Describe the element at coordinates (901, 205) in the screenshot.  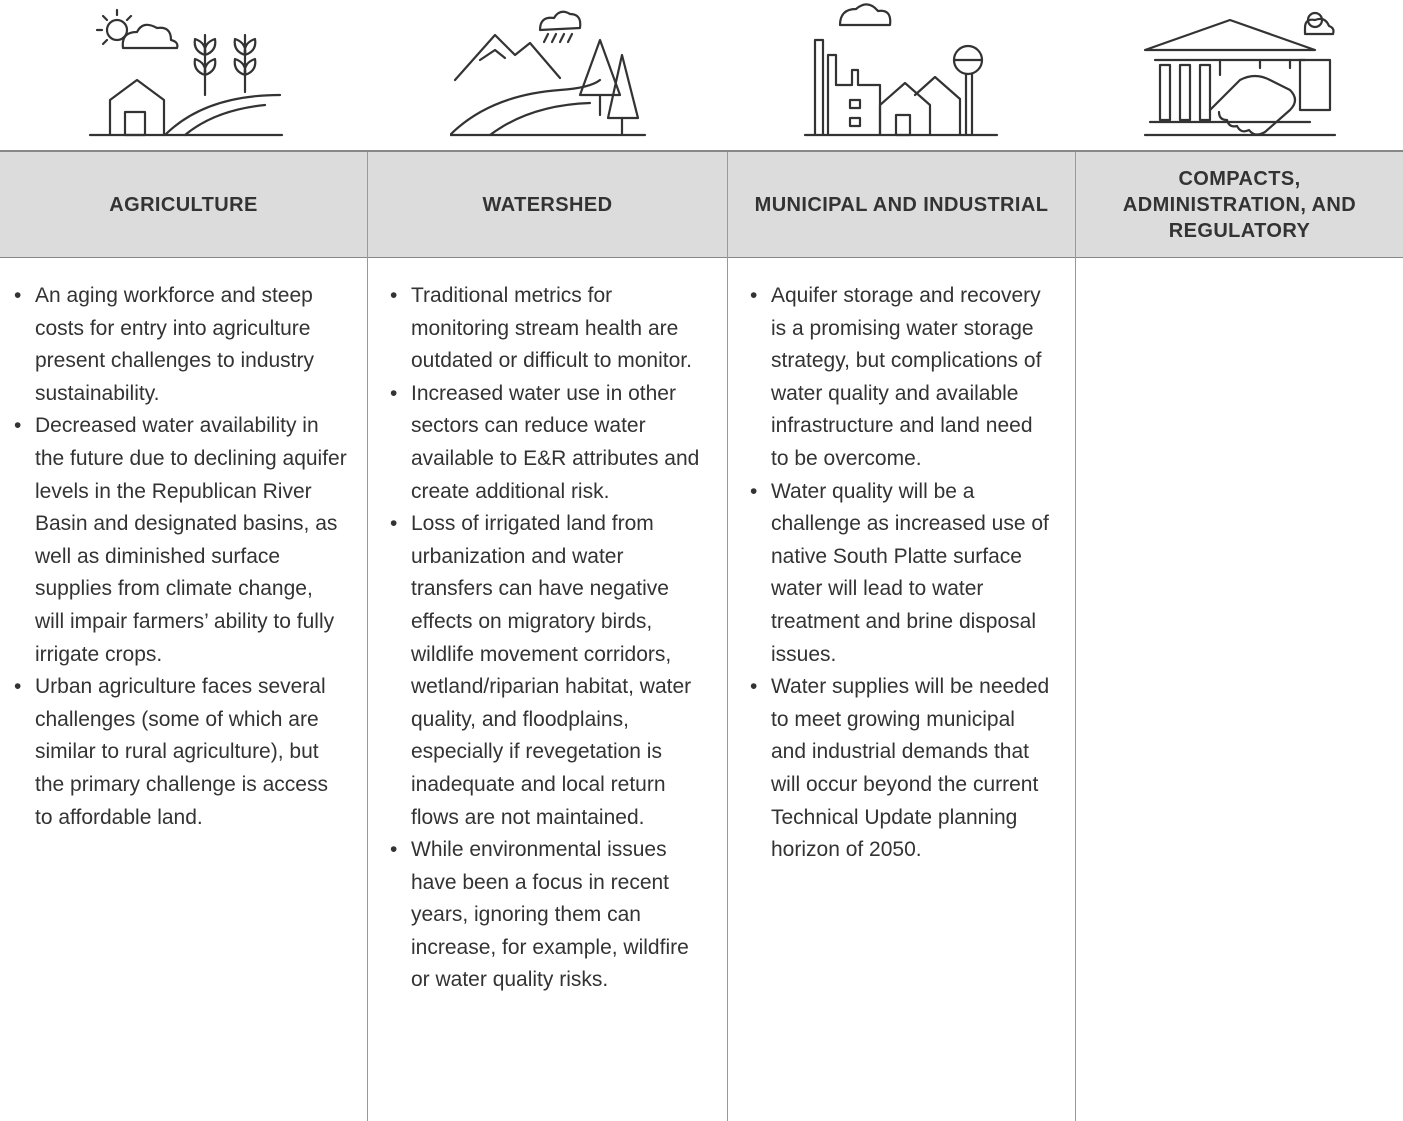
I see `column-header: MUNICIPAL AND INDUSTRIAL` at that location.